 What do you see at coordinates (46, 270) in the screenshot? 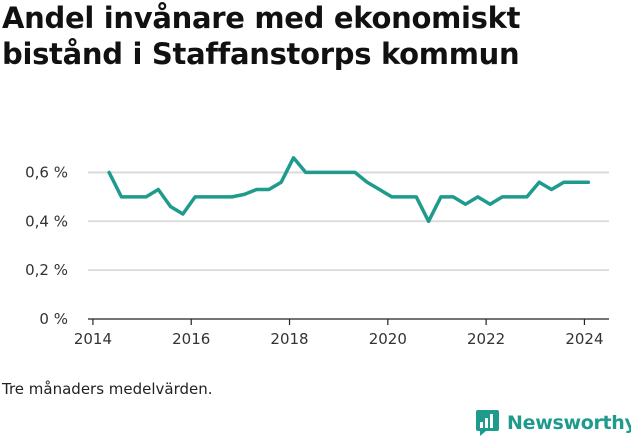
I see `y-tick-label: 0,2 %` at bounding box center [46, 270].